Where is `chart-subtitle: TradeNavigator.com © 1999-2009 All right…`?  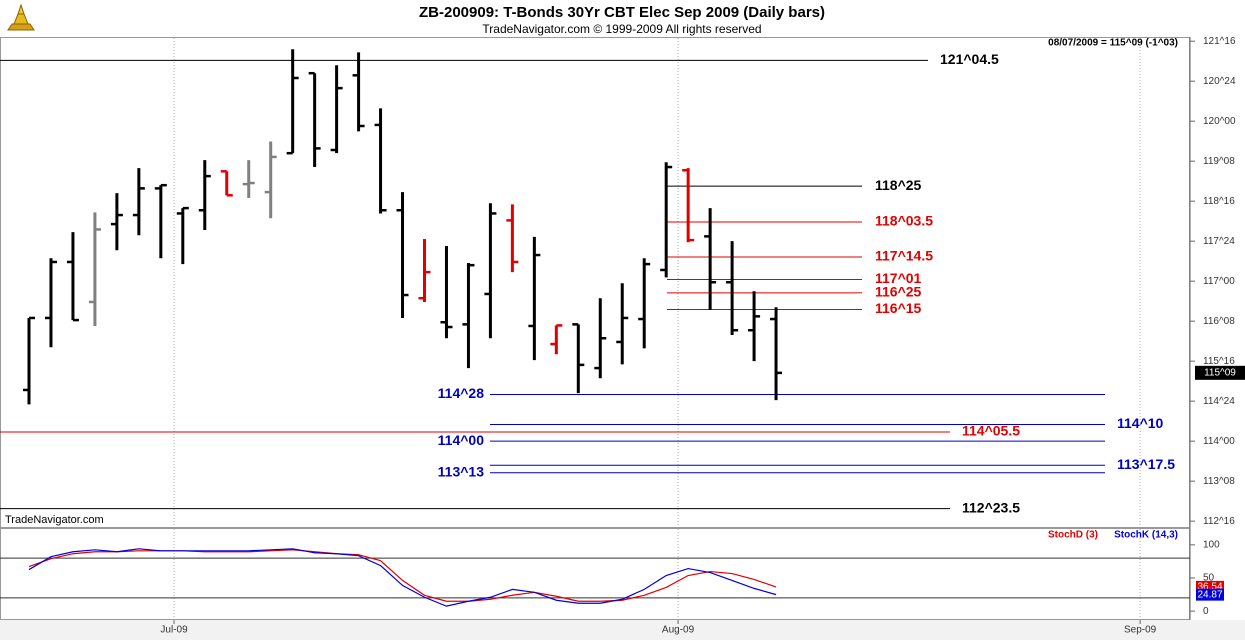 chart-subtitle: TradeNavigator.com © 1999-2009 All right… is located at coordinates (621, 29).